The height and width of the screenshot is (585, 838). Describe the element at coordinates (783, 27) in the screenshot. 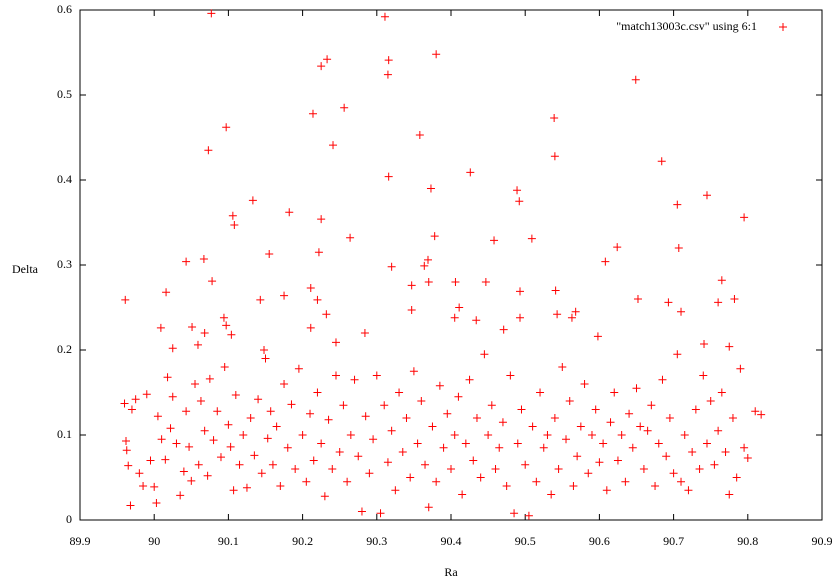

I see `legend-marker` at that location.